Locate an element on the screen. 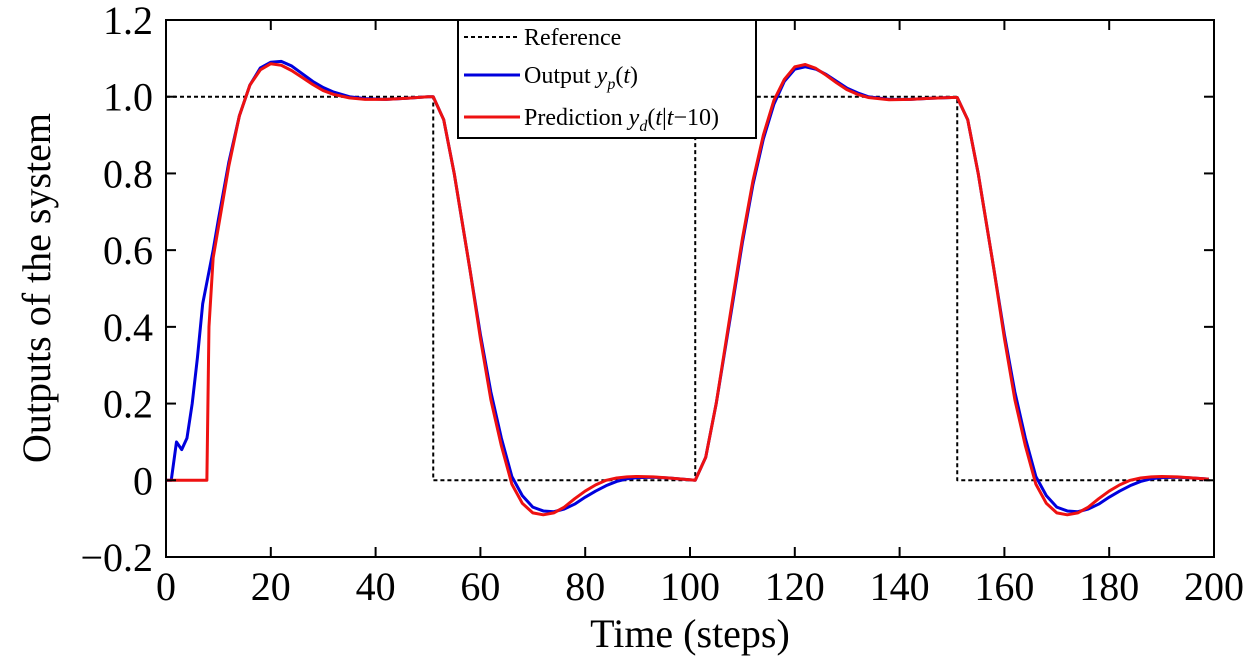 The height and width of the screenshot is (662, 1260). legend-label-reference: Reference is located at coordinates (572, 38).